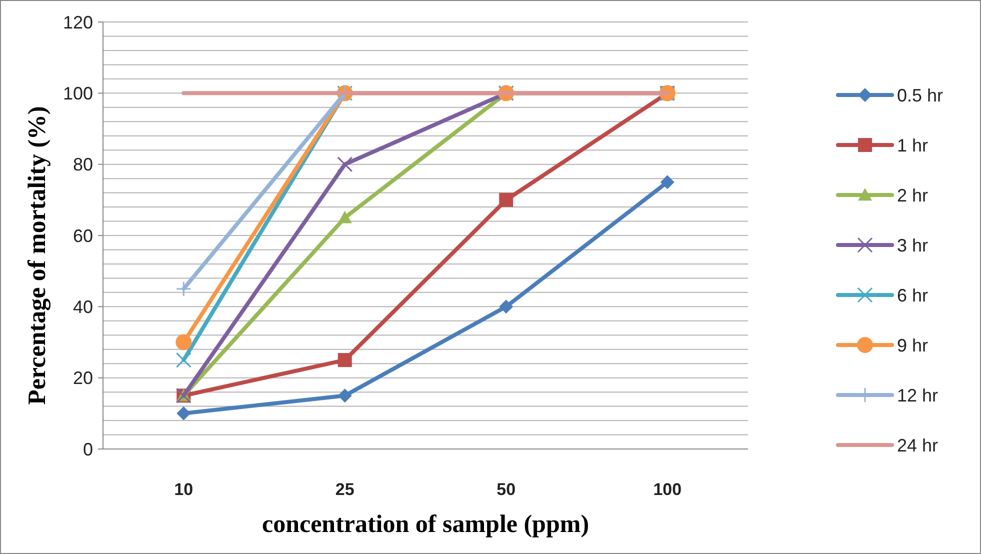  Describe the element at coordinates (82, 236) in the screenshot. I see `y-tick-label: 60` at that location.